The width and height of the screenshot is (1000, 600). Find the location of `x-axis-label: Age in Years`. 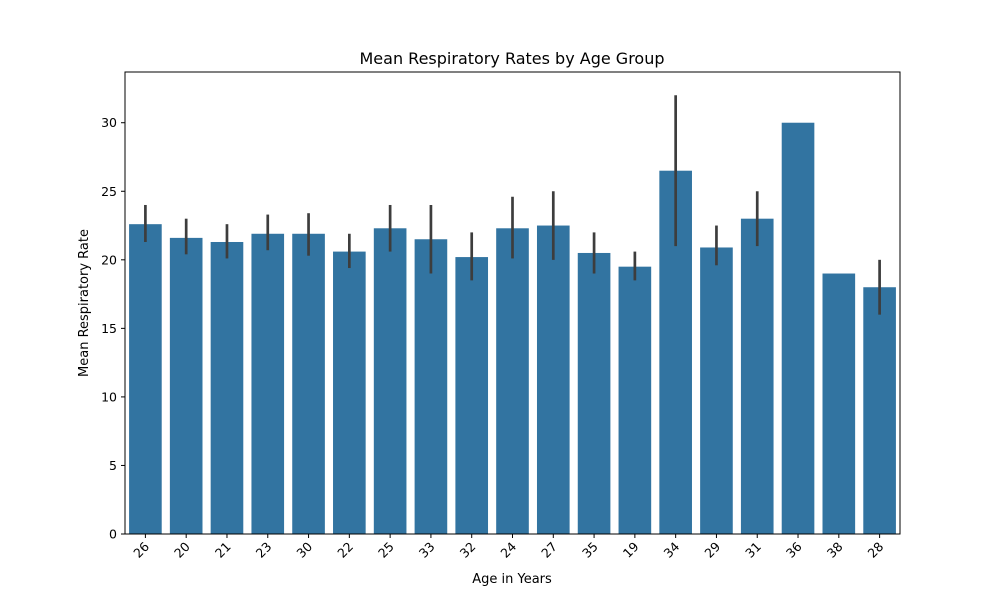

x-axis-label: Age in Years is located at coordinates (512, 579).